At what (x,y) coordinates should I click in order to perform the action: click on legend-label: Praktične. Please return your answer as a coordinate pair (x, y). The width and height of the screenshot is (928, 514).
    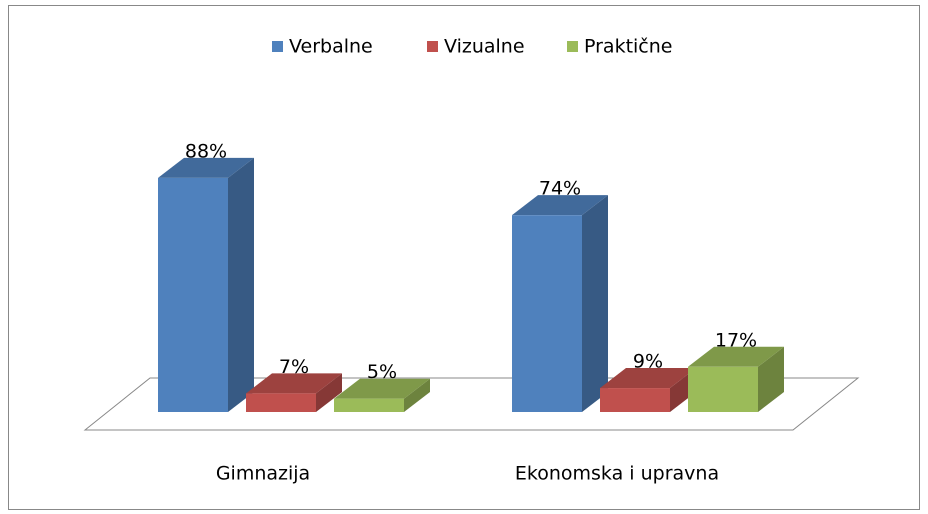
    Looking at the image, I should click on (628, 47).